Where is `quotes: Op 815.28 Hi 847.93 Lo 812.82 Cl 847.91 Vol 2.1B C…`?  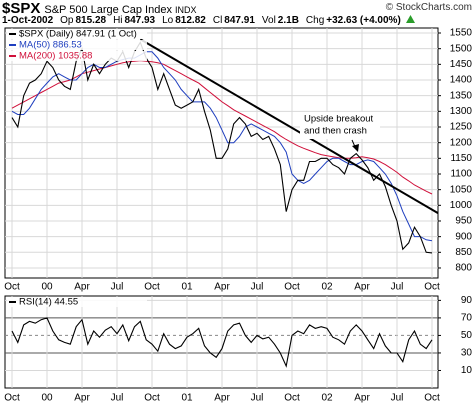
quotes: Op 815.28 Hi 847.93 Lo 812.82 Cl 847.91 Vol 2.1B C… is located at coordinates (227, 20).